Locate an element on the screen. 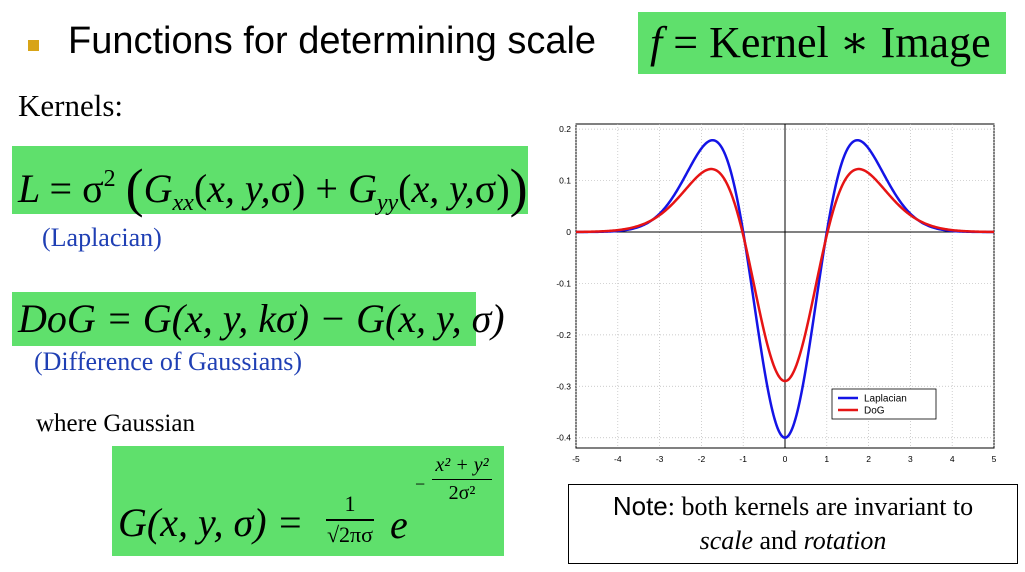 This screenshot has width=1025, height=572. note-label: Note is located at coordinates (640, 506).